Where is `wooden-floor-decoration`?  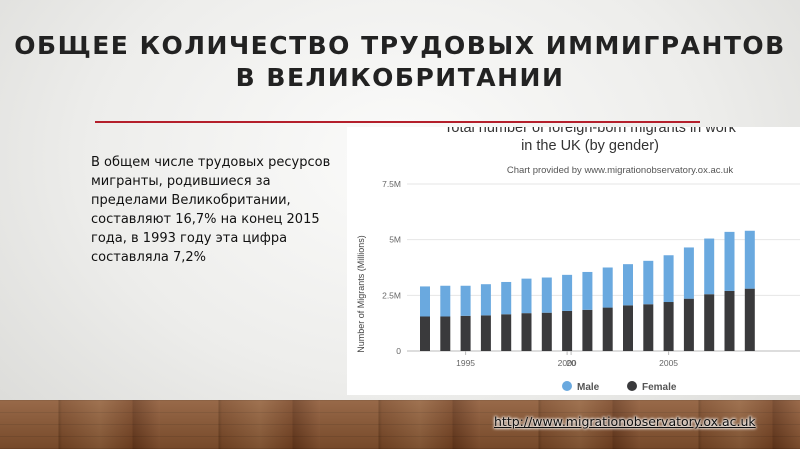
wooden-floor-decoration is located at coordinates (400, 424).